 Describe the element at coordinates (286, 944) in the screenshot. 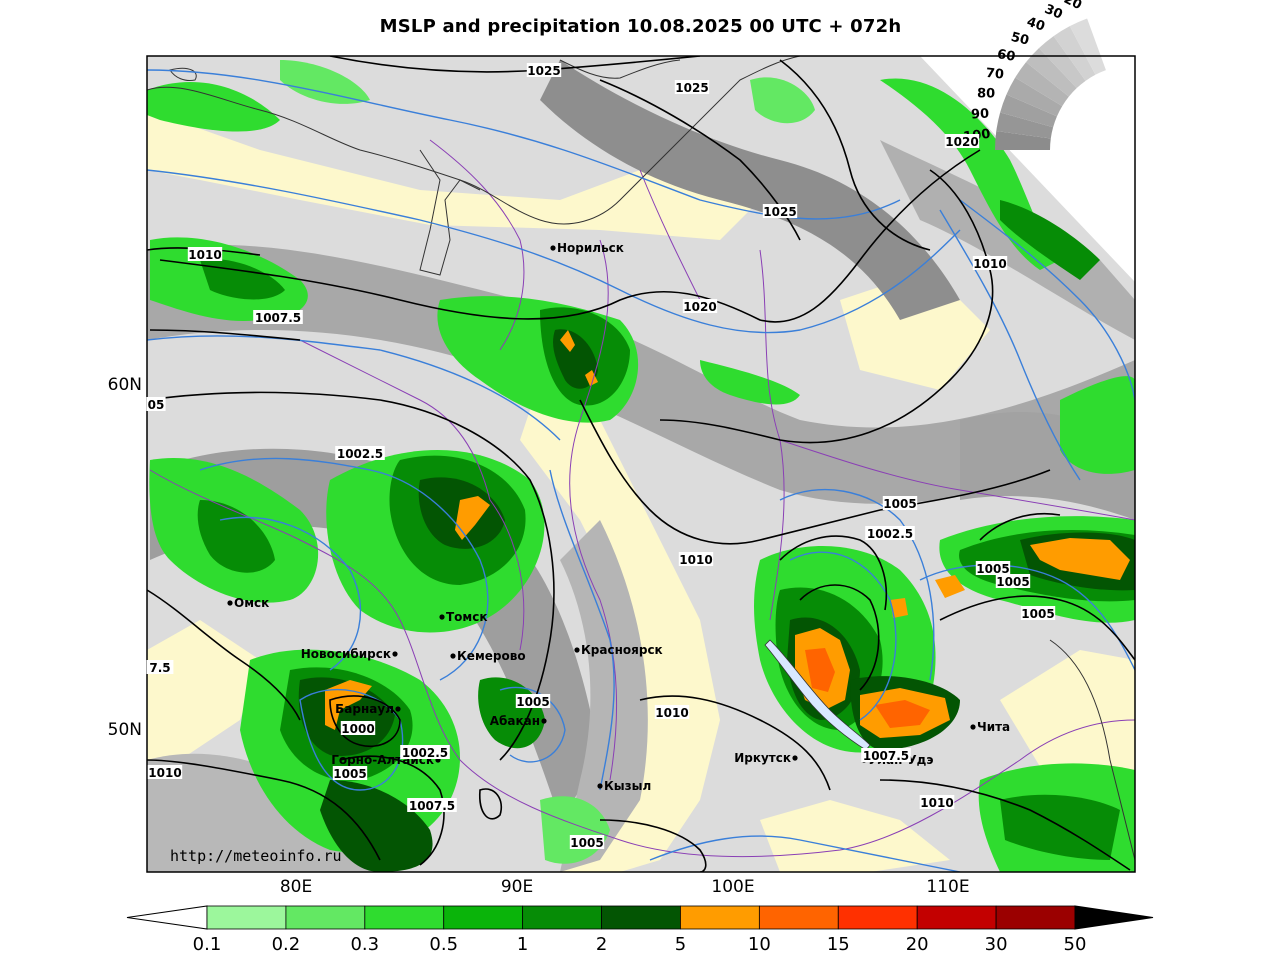

I see `colorbar-tick: 0.2` at that location.